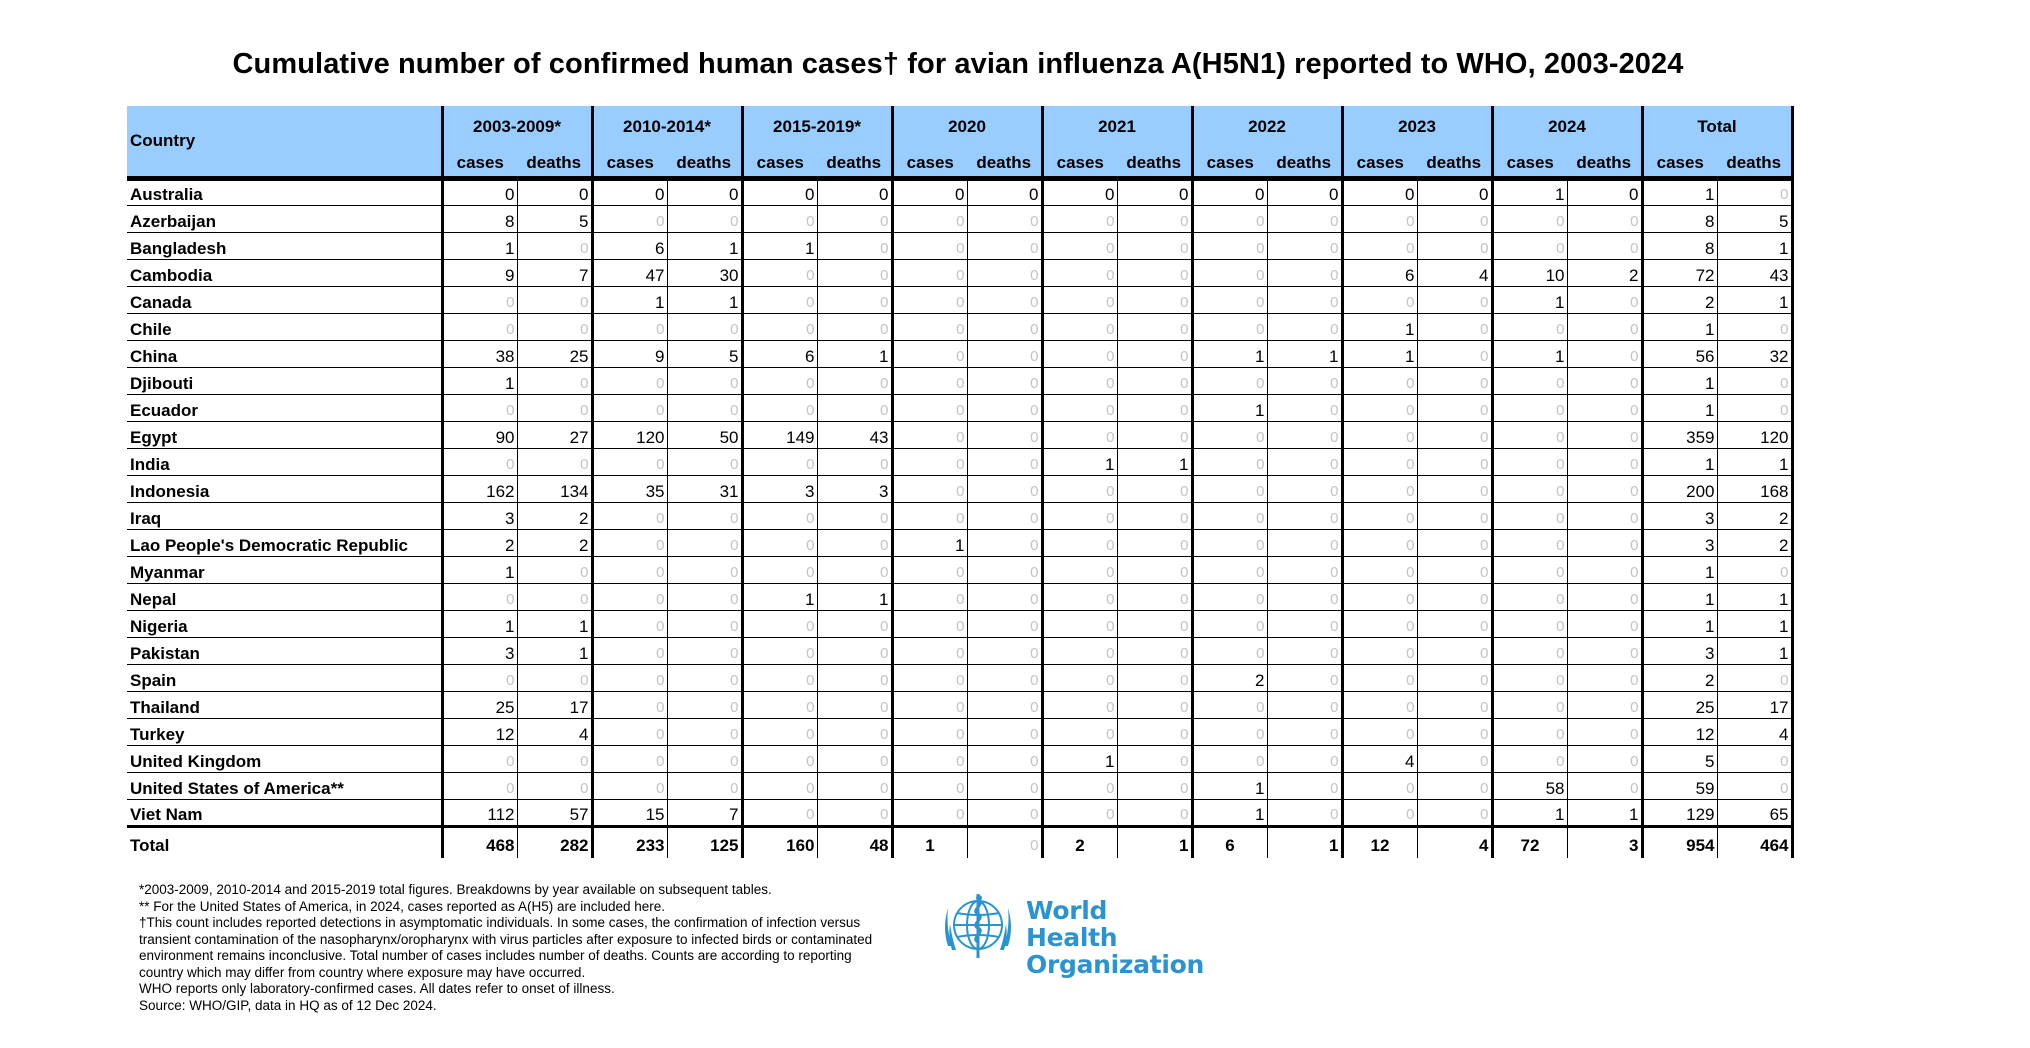  What do you see at coordinates (1678, 516) in the screenshot?
I see `value-cell: 3` at bounding box center [1678, 516].